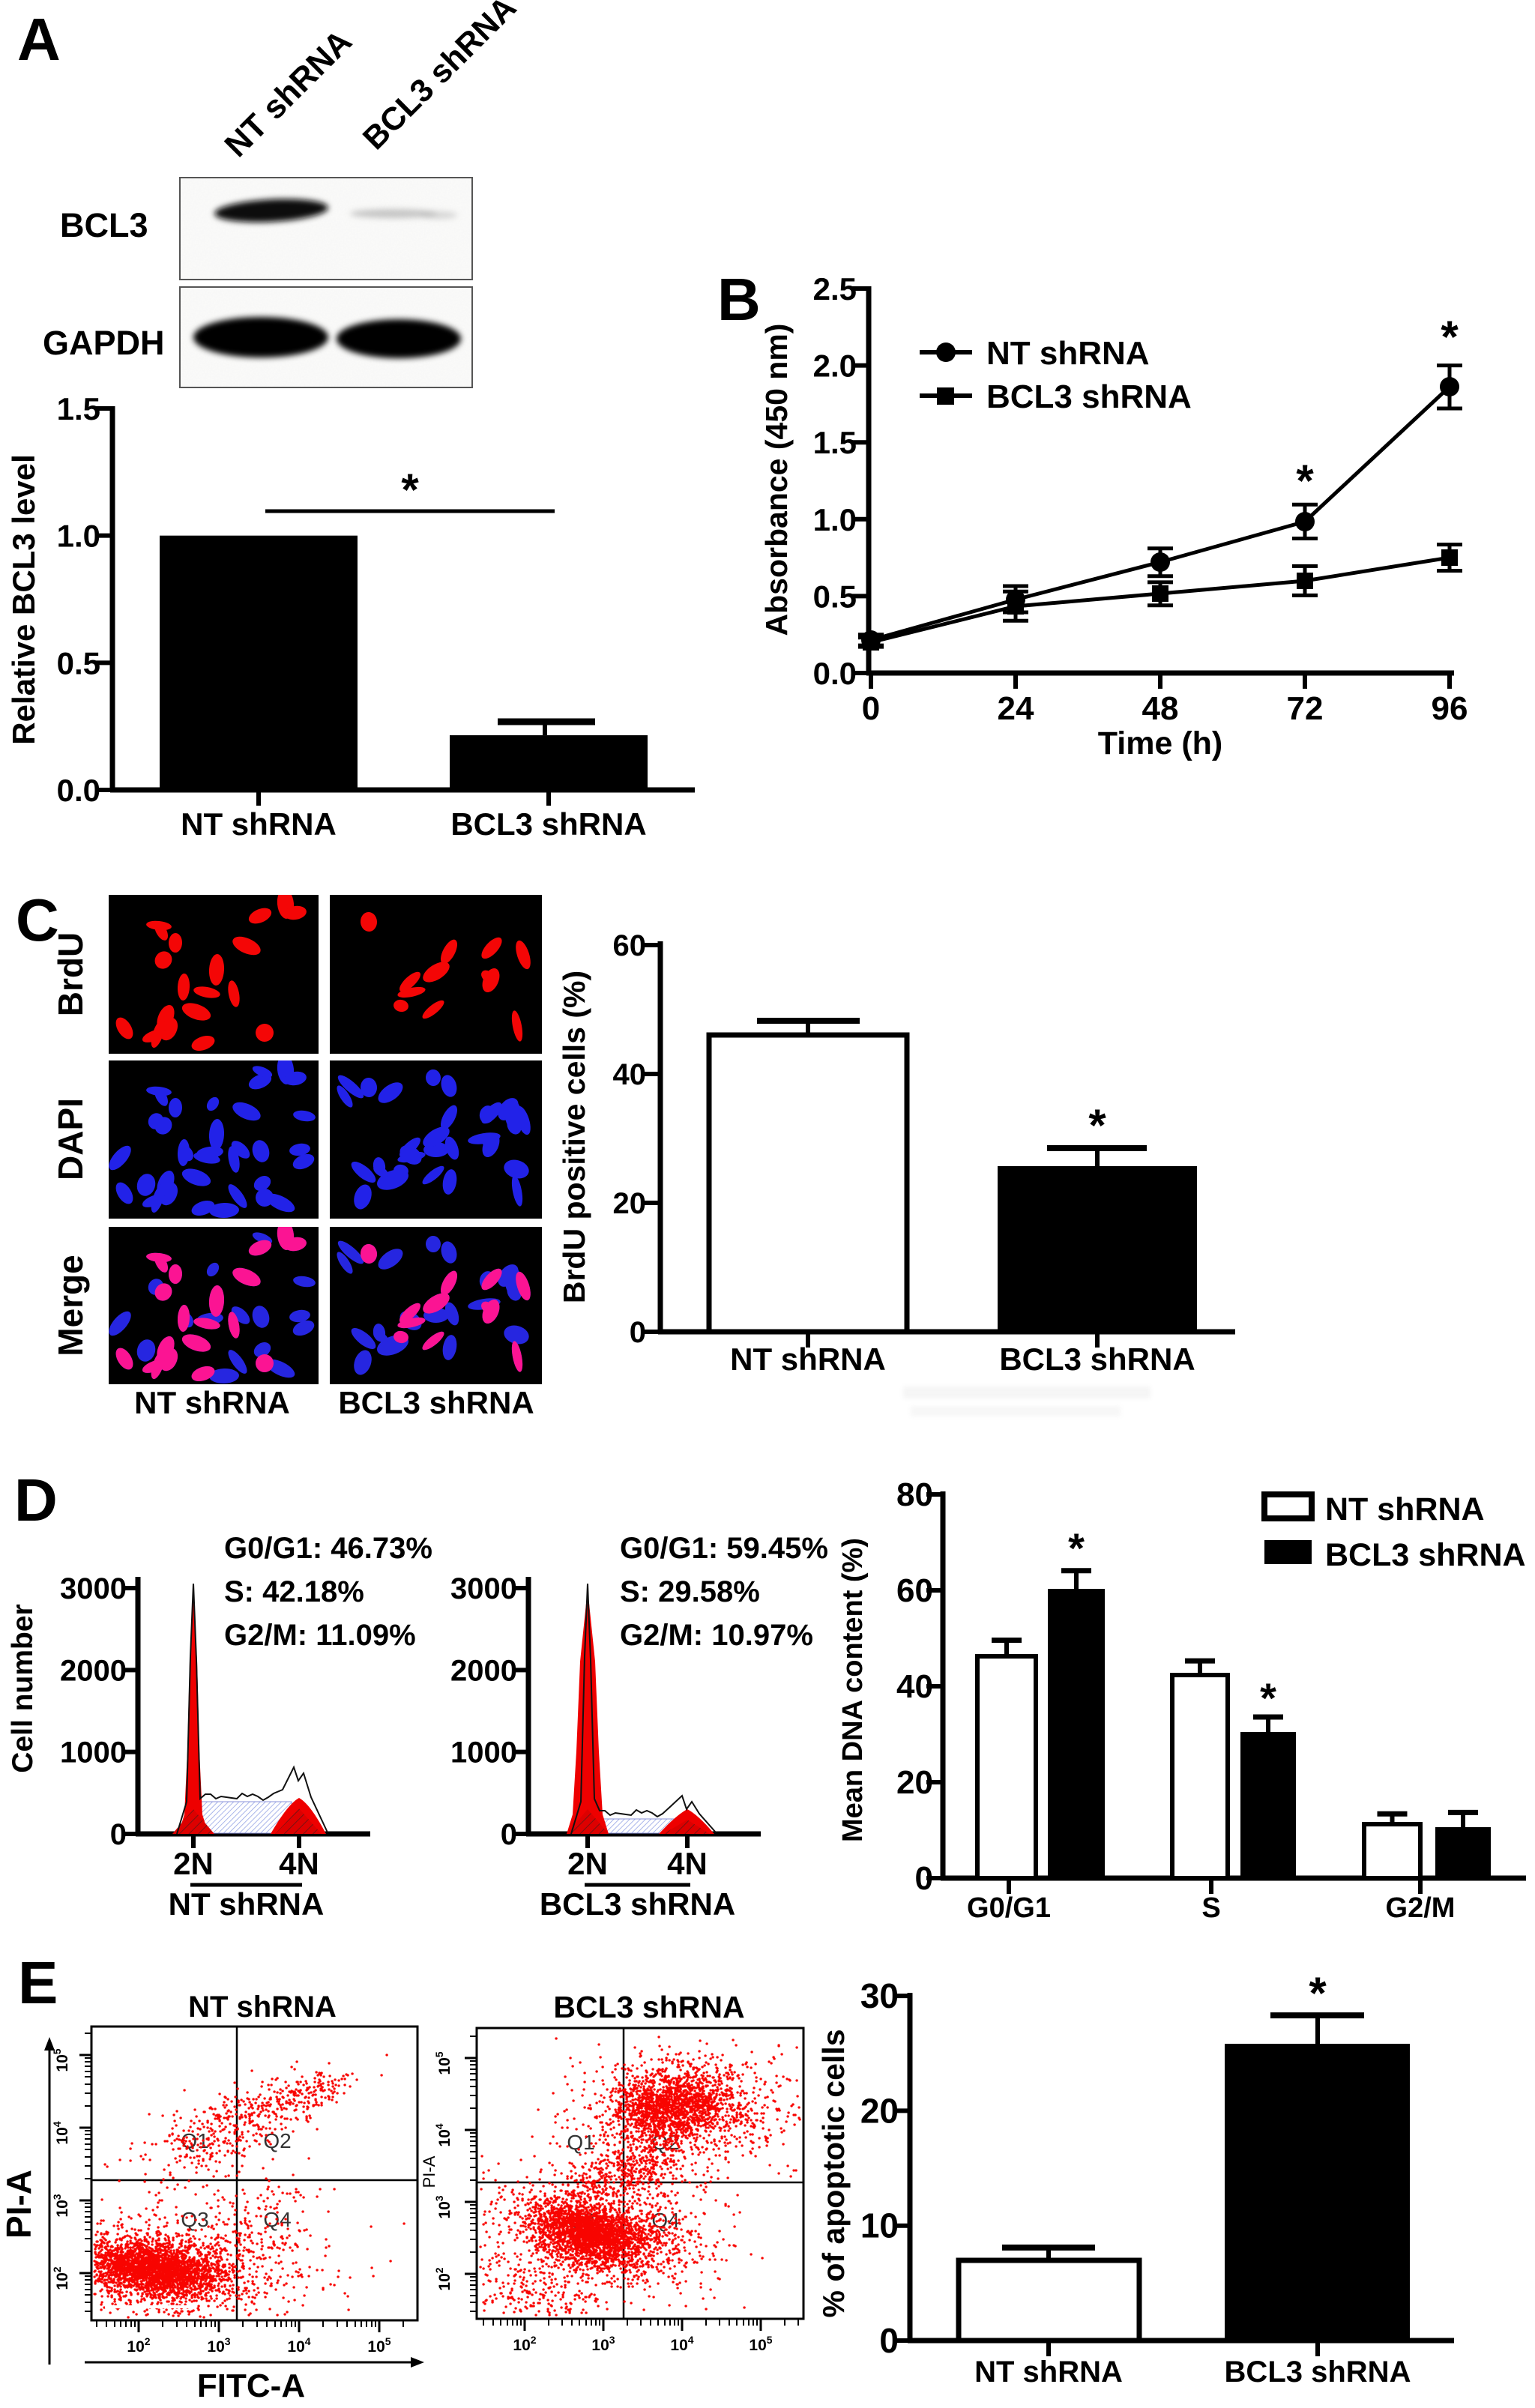 This screenshot has width=1535, height=2408. Describe the element at coordinates (690, 1591) in the screenshot. I see `svg-text: S: 29.58%` at that location.